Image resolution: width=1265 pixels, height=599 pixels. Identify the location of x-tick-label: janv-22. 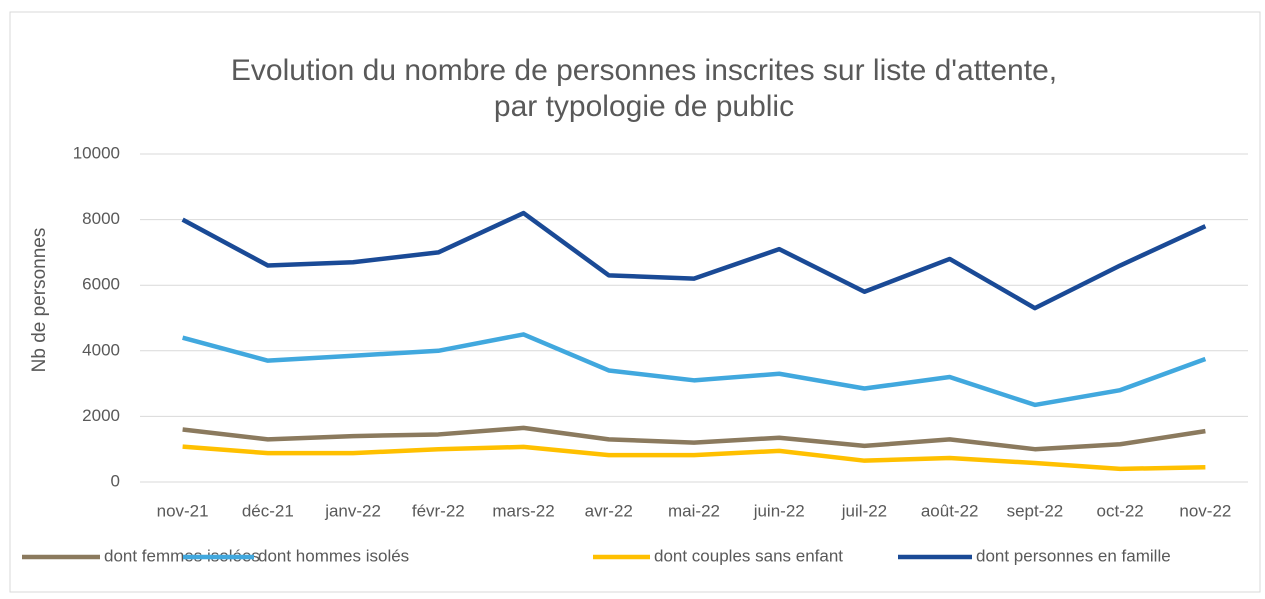
(352, 510).